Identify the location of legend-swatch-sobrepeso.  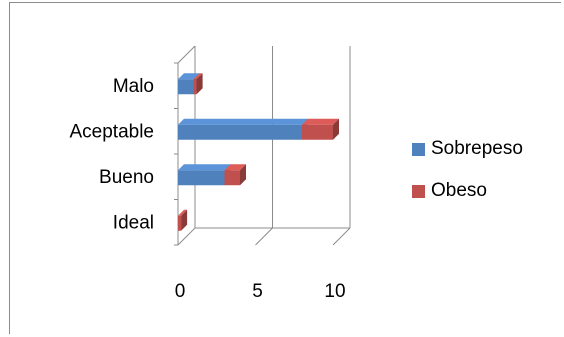
(418, 149).